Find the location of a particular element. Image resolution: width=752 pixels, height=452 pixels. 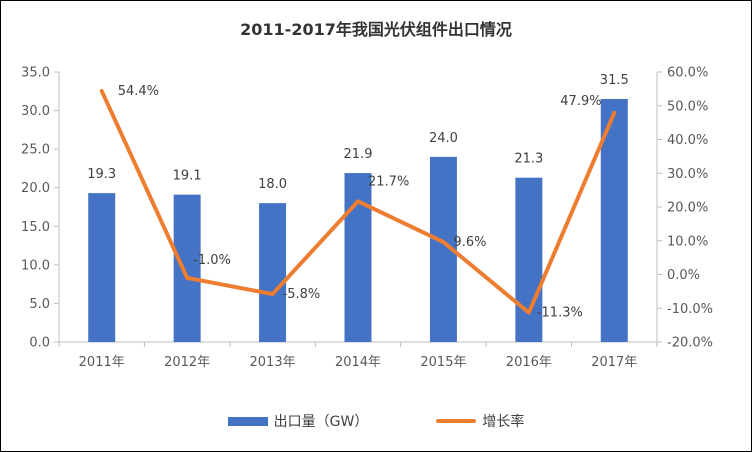

y-left-tick-label: 10.0 is located at coordinates (35, 265).